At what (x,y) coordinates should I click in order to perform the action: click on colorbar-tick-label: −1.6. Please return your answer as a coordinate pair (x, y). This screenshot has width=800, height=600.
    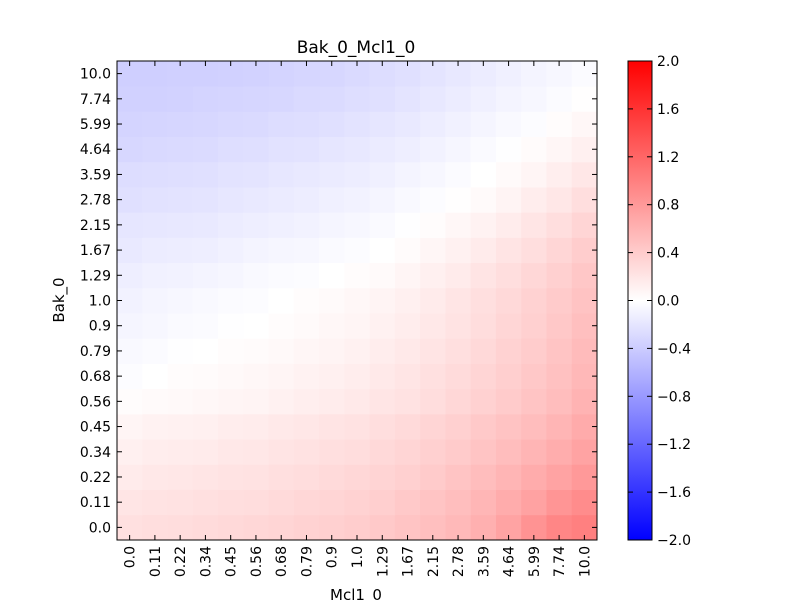
    Looking at the image, I should click on (674, 493).